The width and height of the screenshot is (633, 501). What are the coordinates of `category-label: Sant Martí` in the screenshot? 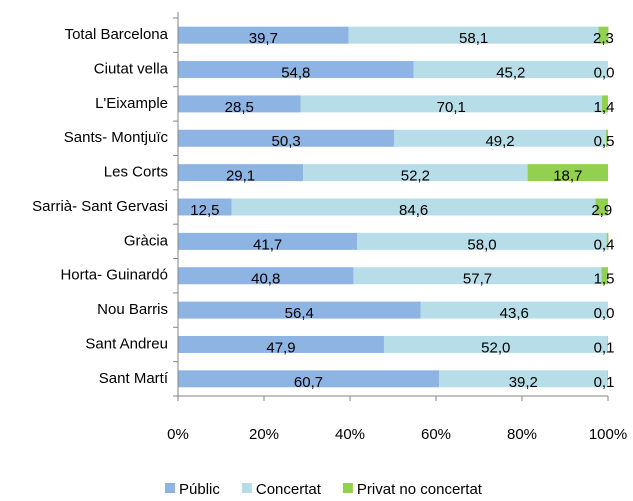 It's located at (134, 378).